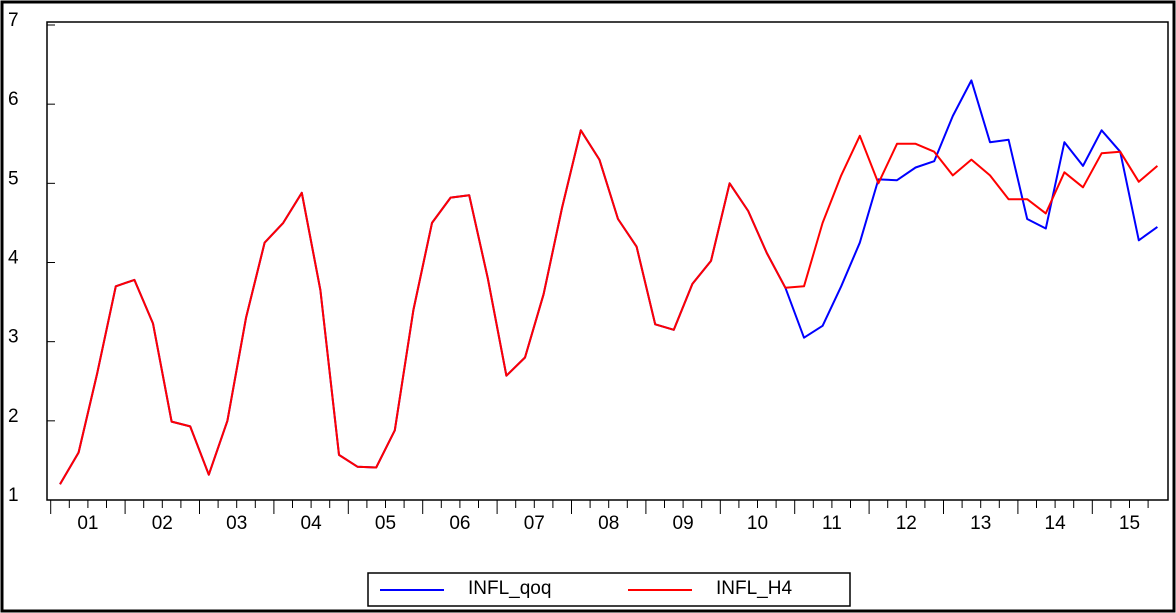  Describe the element at coordinates (1129, 523) in the screenshot. I see `x-tick-label: 15` at that location.